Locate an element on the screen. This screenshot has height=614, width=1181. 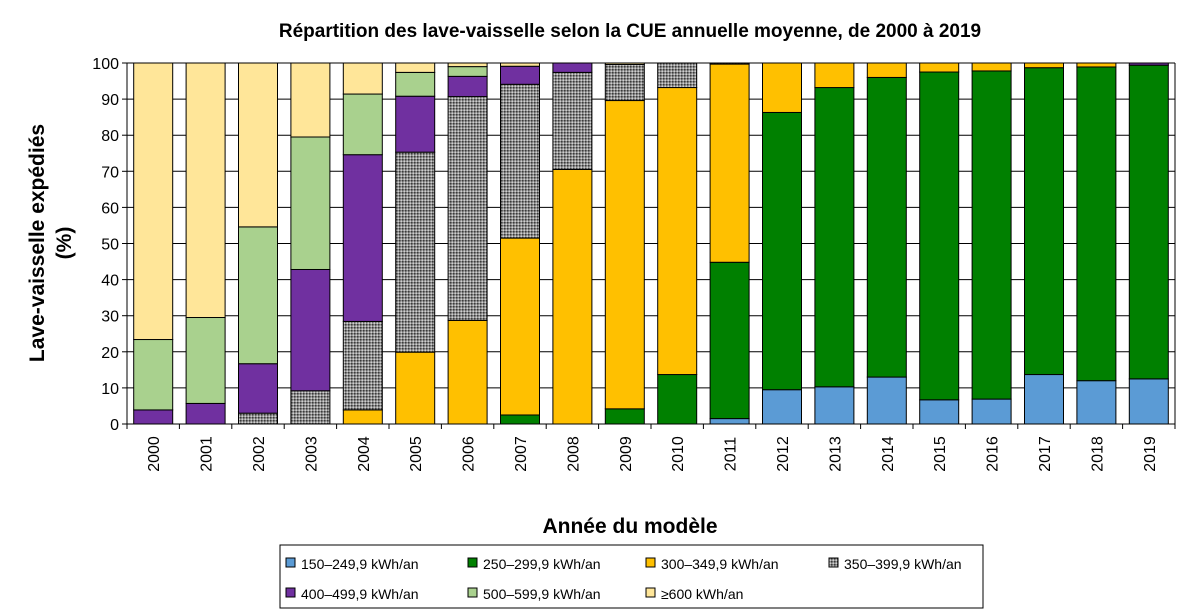
x-tick-label: 2014 is located at coordinates (888, 454).